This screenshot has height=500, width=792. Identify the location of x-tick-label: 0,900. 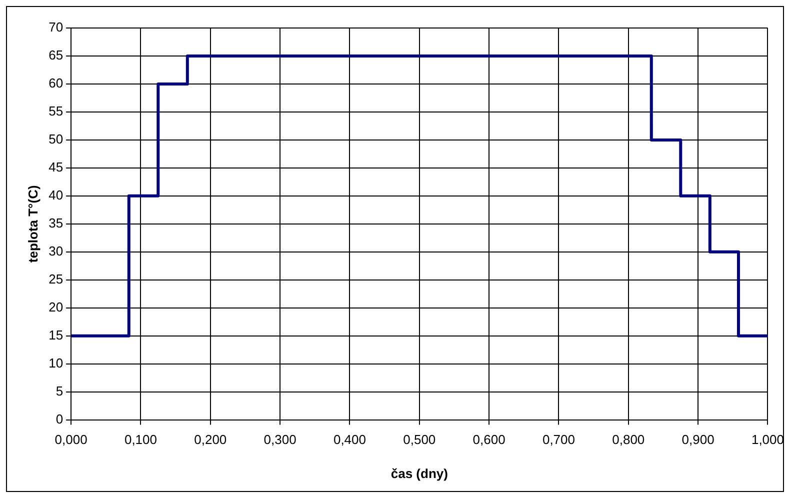
(698, 440).